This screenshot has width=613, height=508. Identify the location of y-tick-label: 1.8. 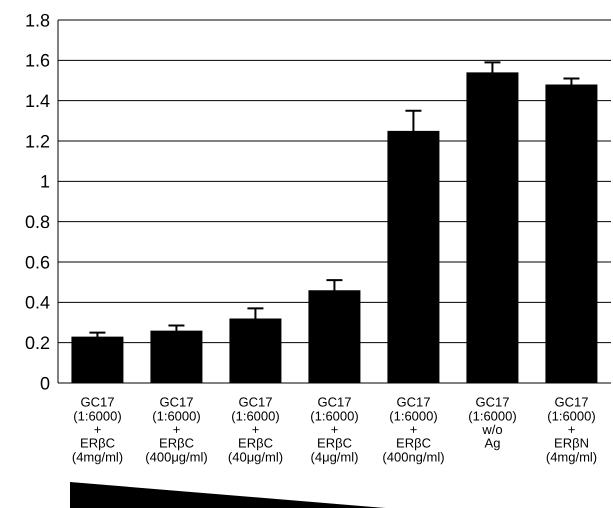
(37, 20).